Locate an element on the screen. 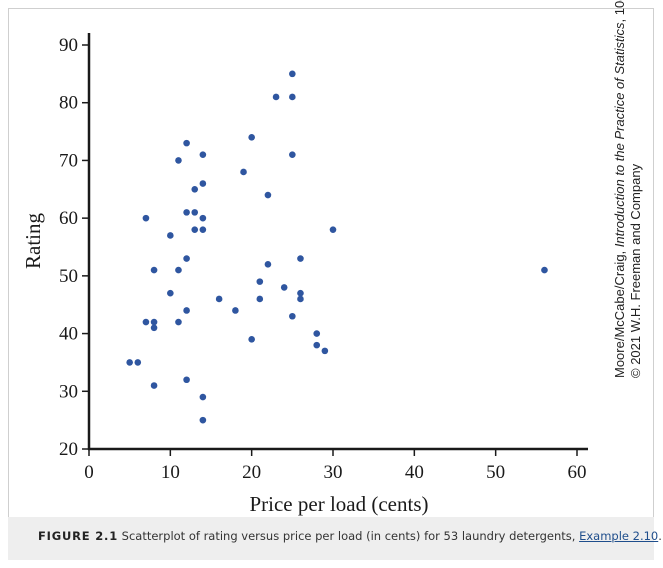 The width and height of the screenshot is (663, 568). y-tick-label: 50 is located at coordinates (68, 276).